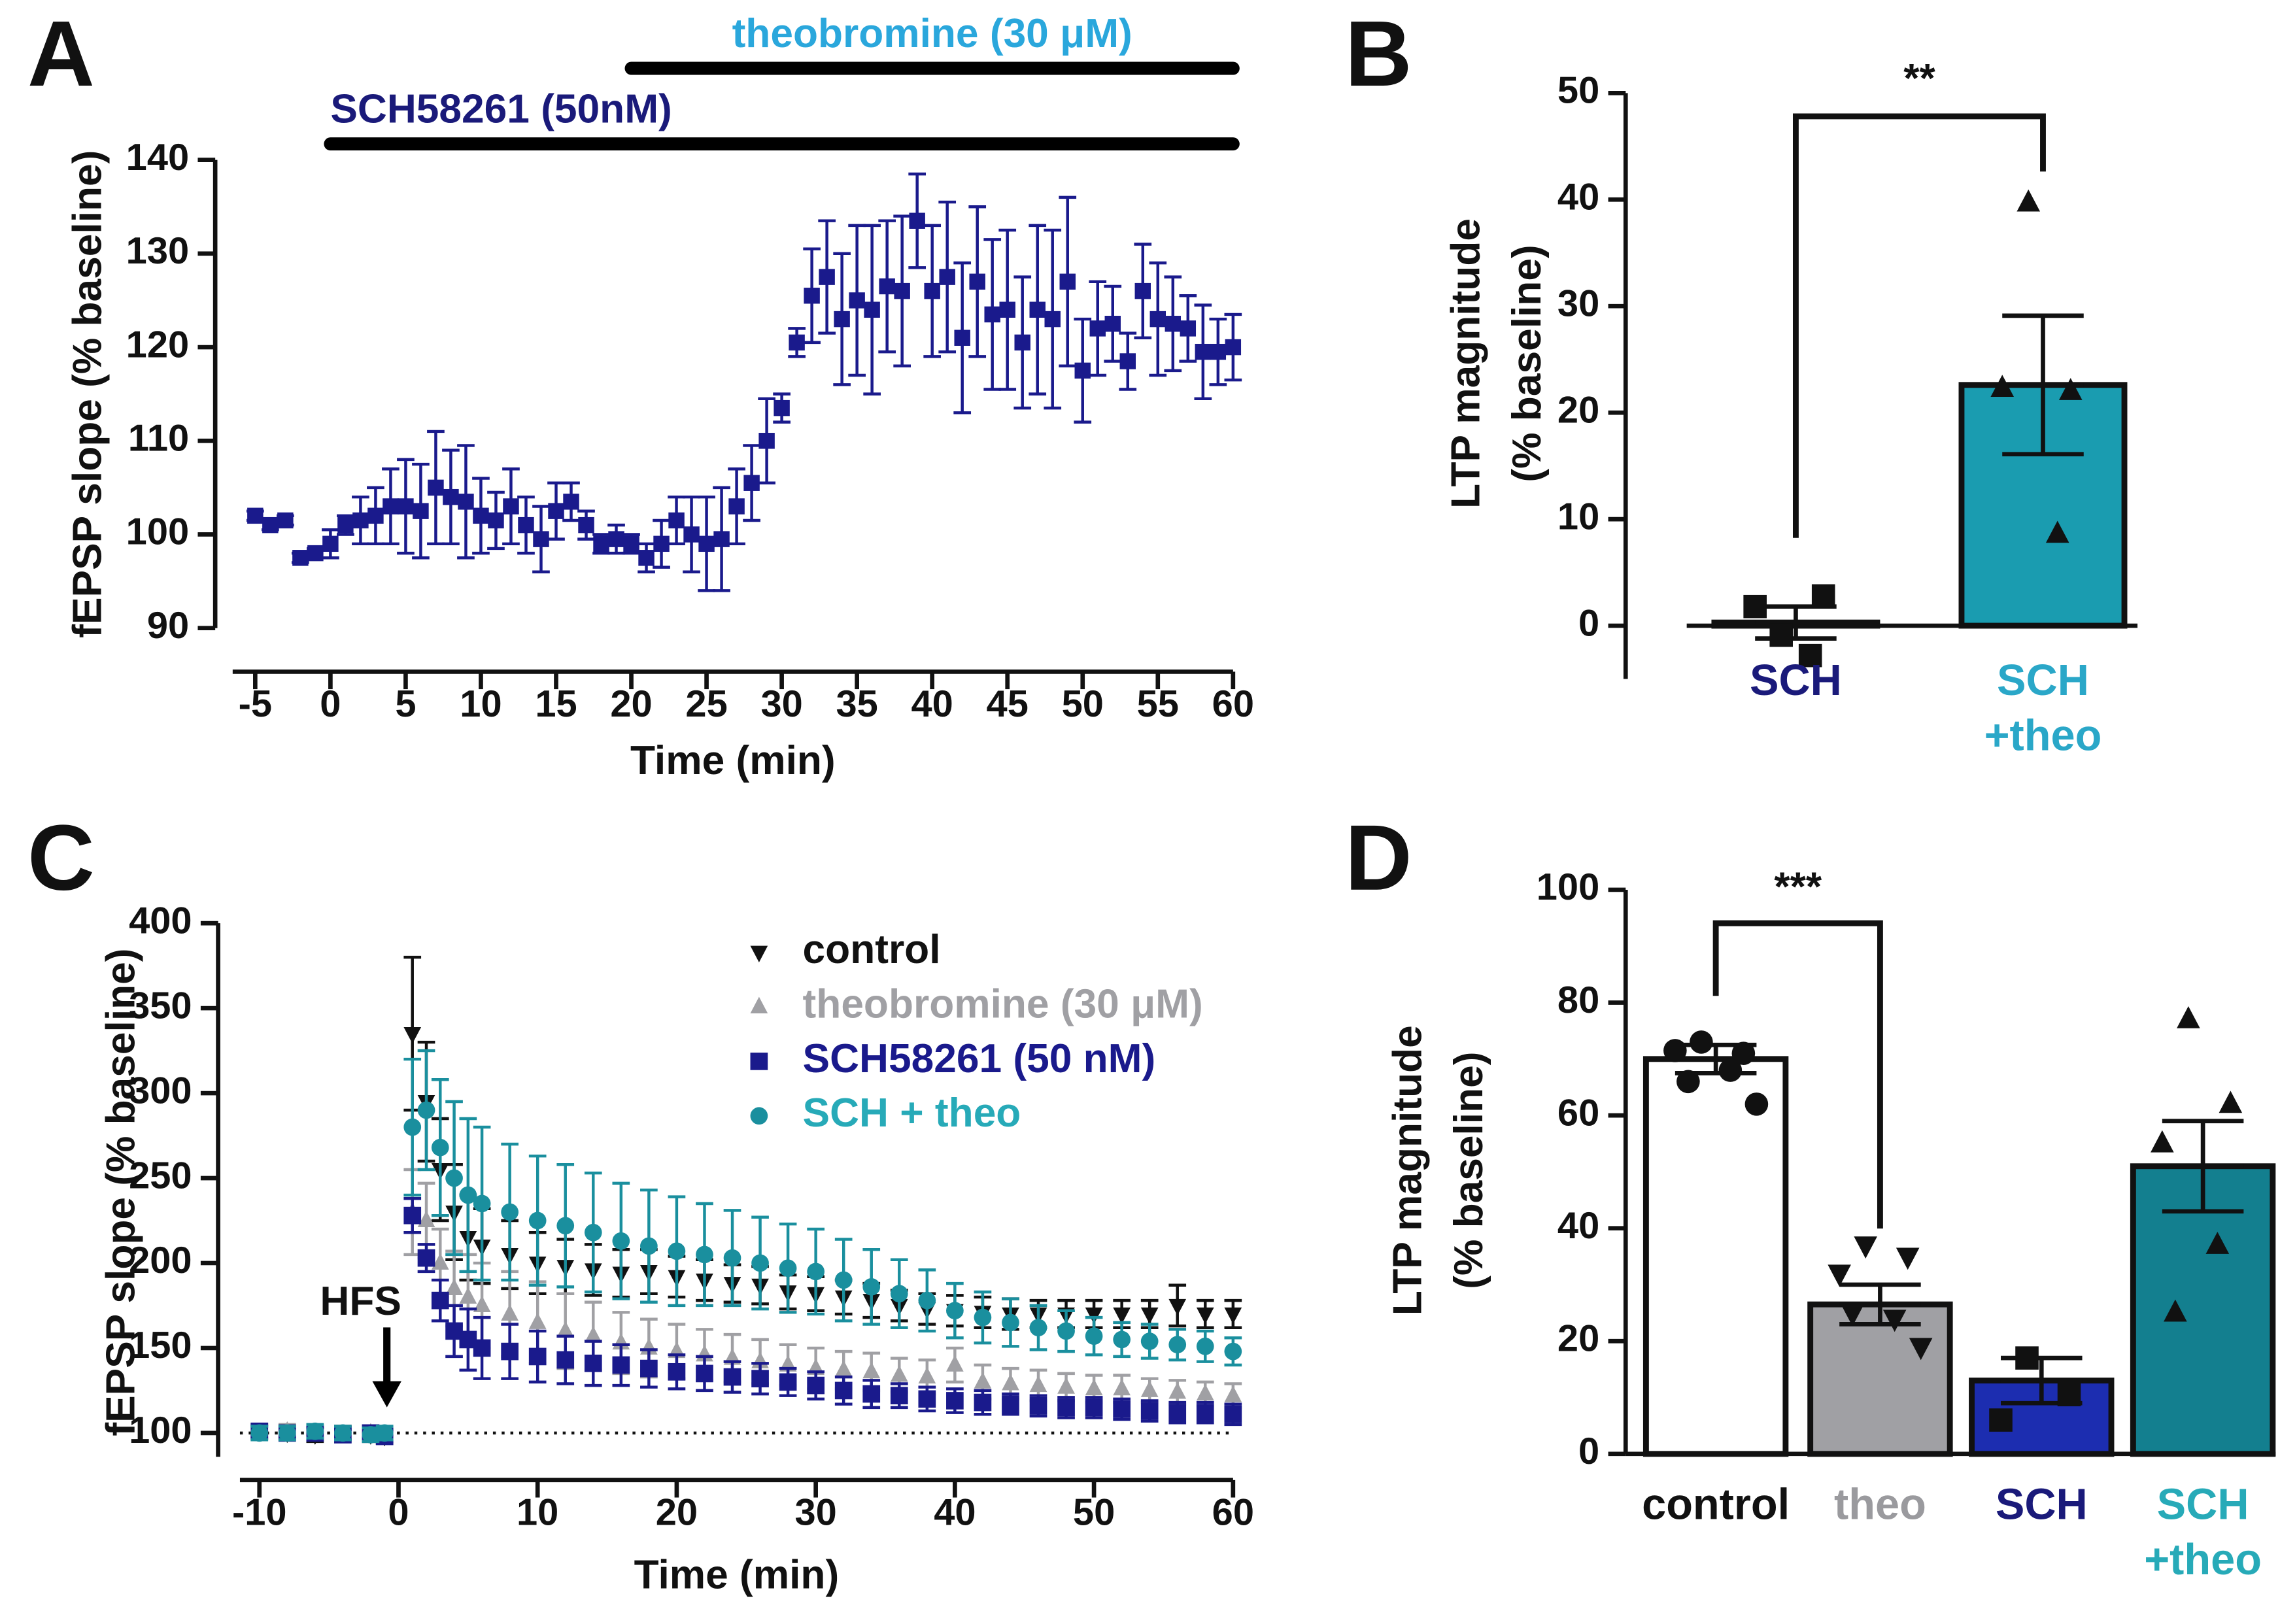 The height and width of the screenshot is (1624, 2280). Describe the element at coordinates (1466, 363) in the screenshot. I see `y-axis-label: LTP magnitude` at that location.